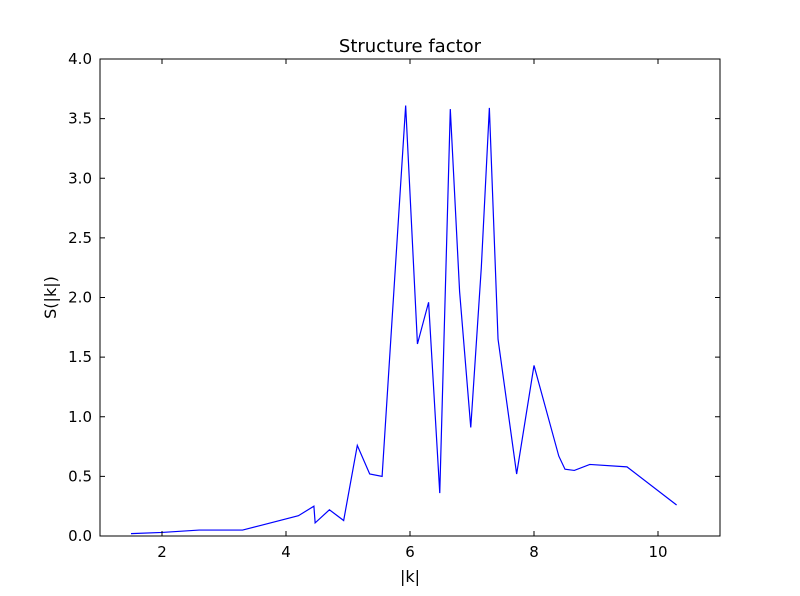 The image size is (800, 596). What do you see at coordinates (286, 552) in the screenshot?
I see `x-tick-label: 4` at bounding box center [286, 552].